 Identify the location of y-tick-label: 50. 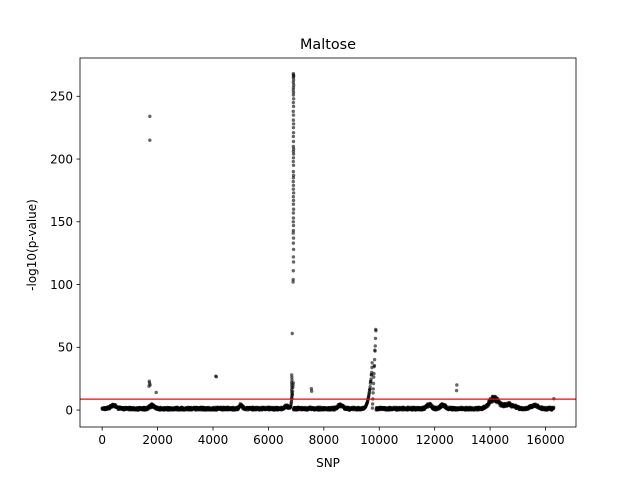
(65, 348).